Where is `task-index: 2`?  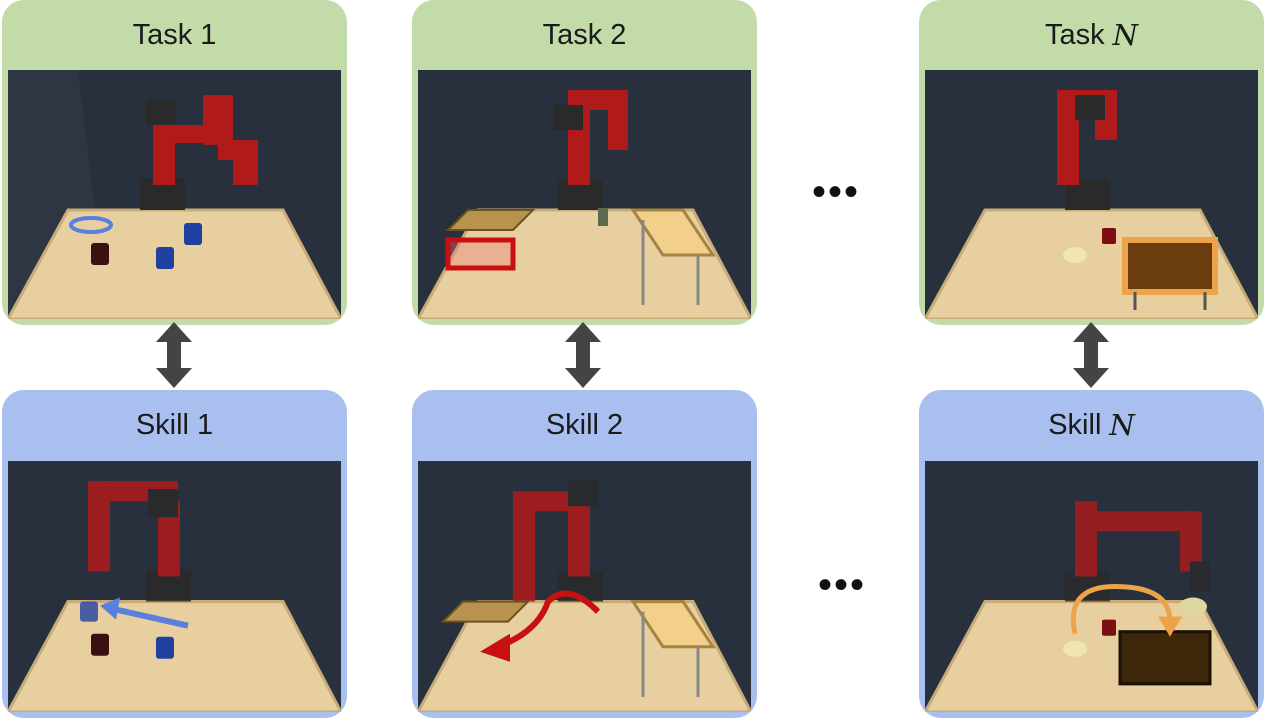 task-index: 2 is located at coordinates (618, 34).